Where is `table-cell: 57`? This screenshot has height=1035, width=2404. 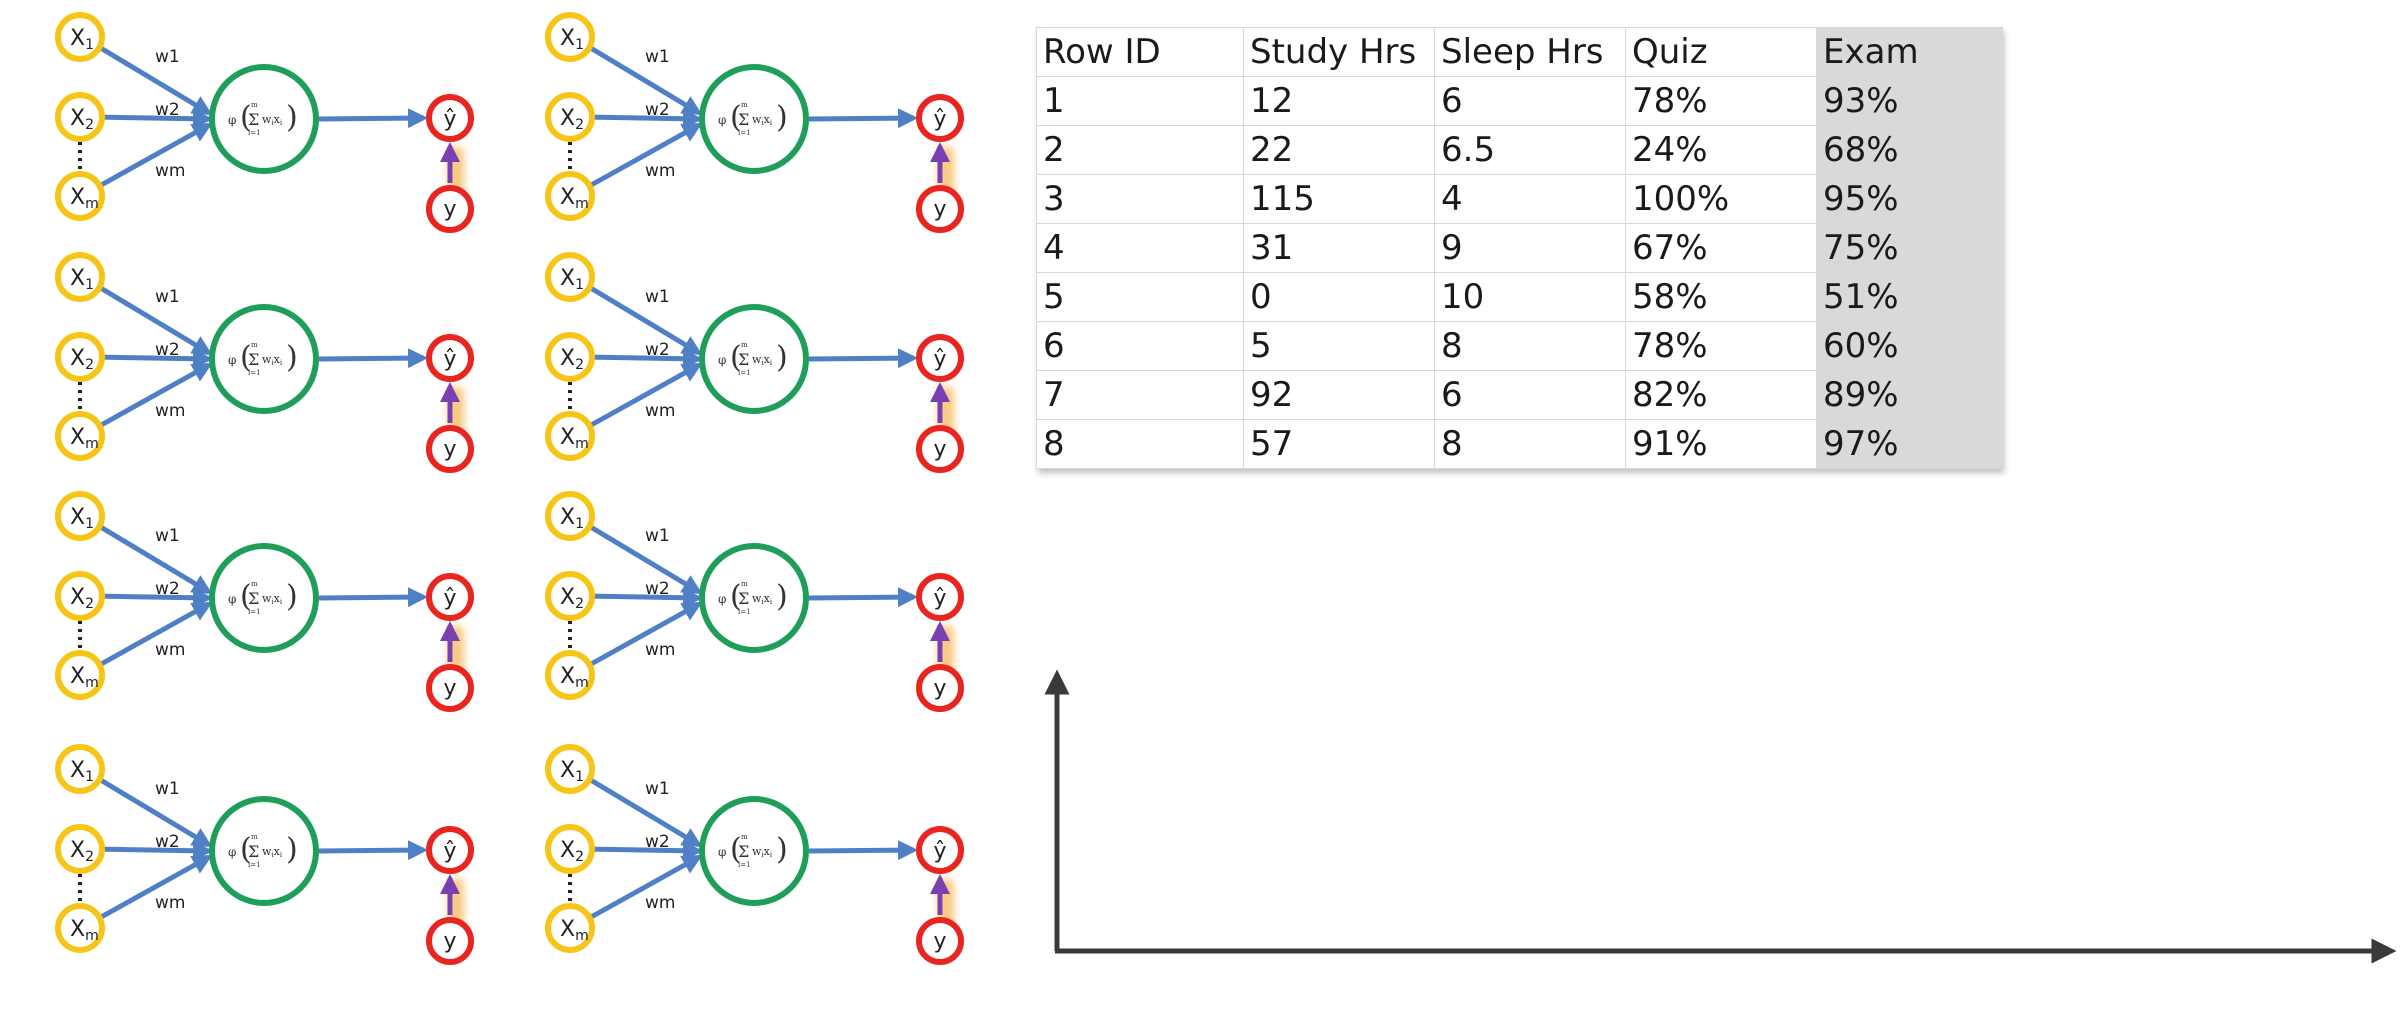 table-cell: 57 is located at coordinates (1339, 444).